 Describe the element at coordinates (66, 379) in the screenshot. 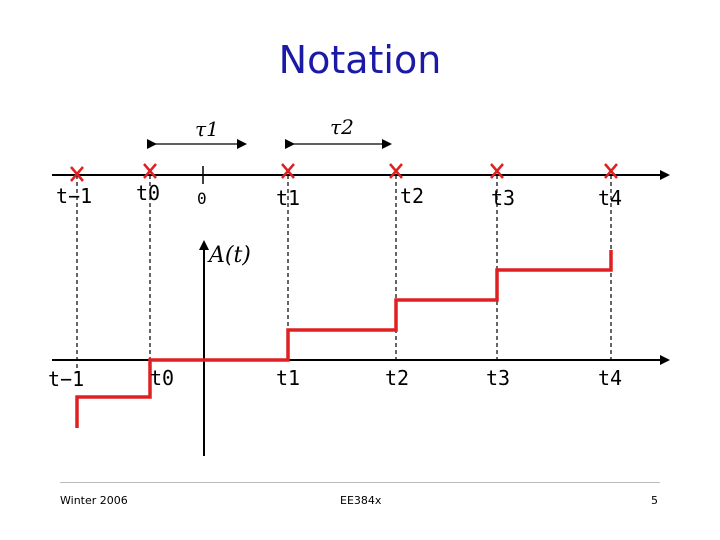

I see `bottom-label-t-1: t−1` at that location.